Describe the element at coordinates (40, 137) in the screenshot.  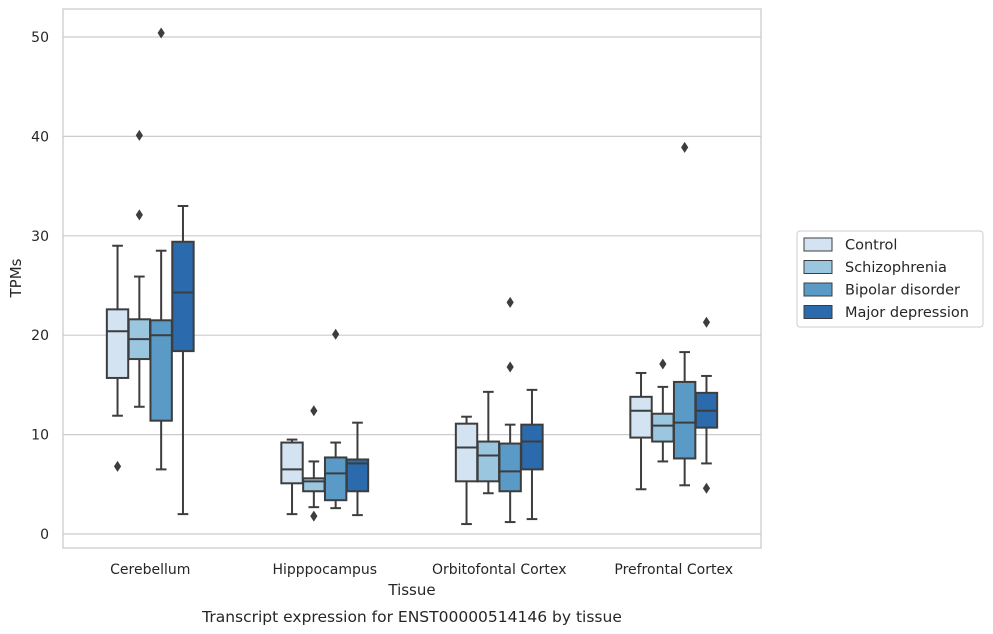
I see `y-tick-label: 40` at that location.